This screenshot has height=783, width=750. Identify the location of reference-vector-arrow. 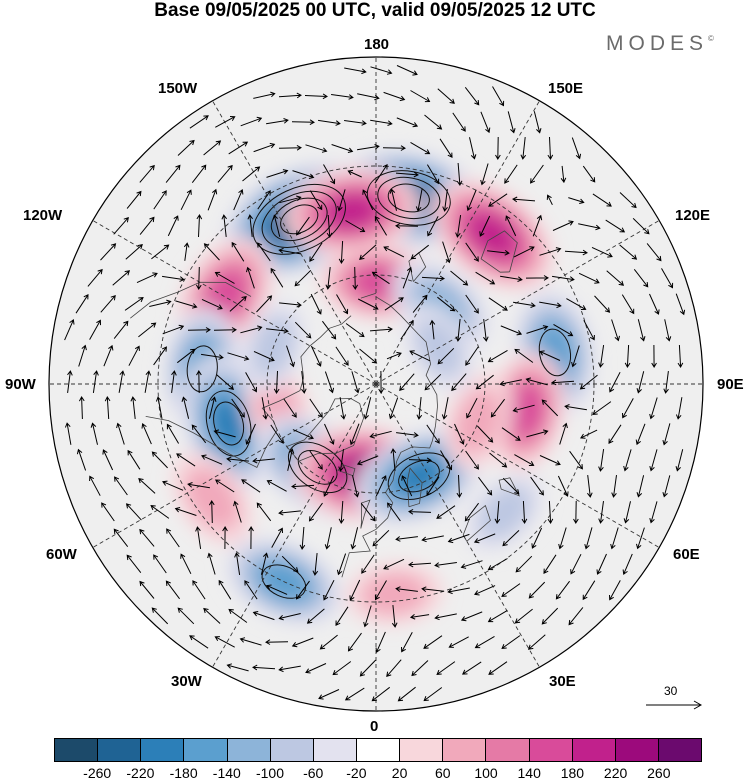
(674, 705).